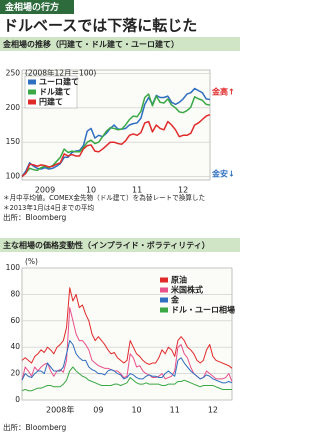  I want to click on headline: ドルベースでは下落に転じた, so click(100, 26).